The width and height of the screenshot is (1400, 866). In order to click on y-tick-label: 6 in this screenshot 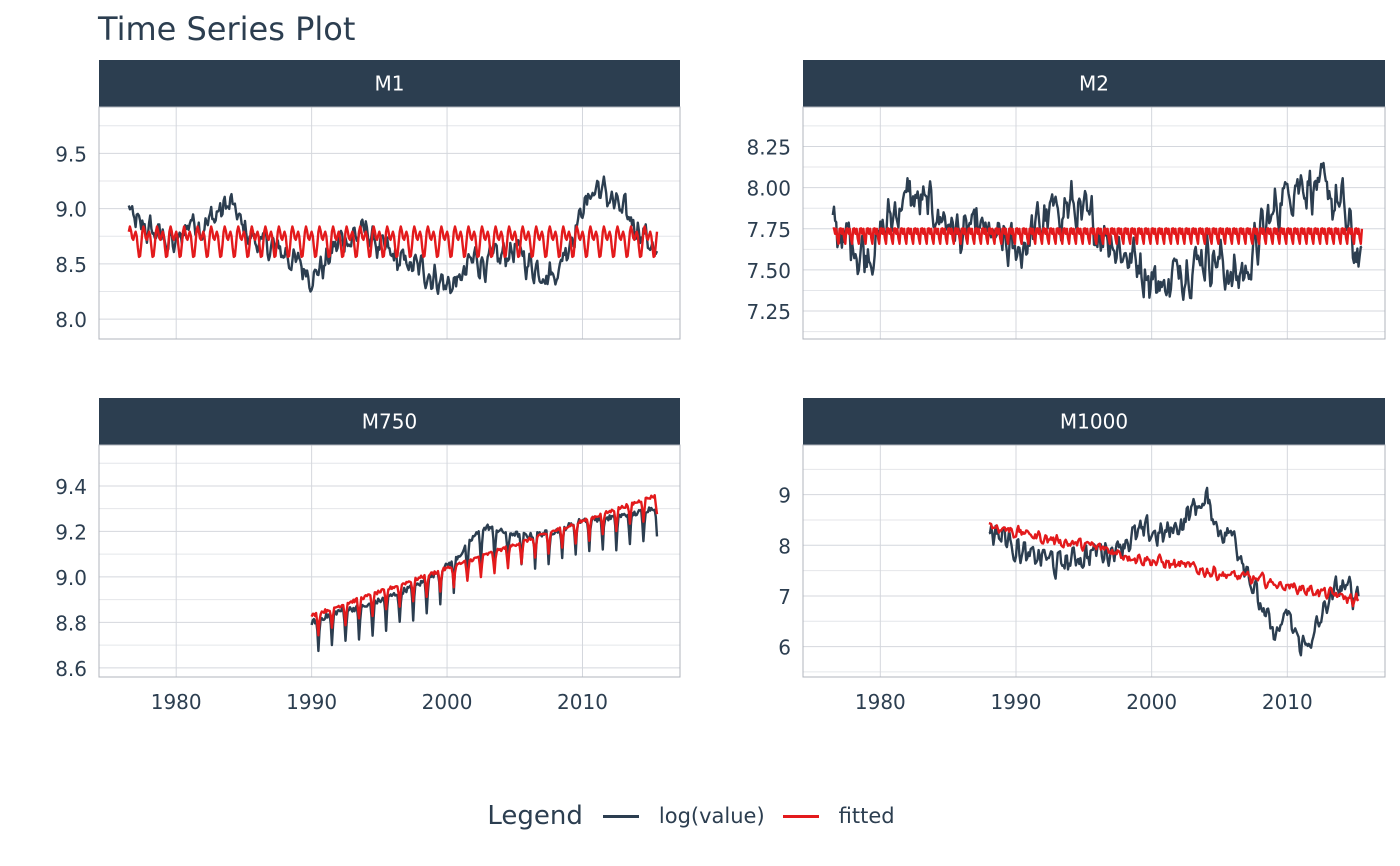, I will do `click(784, 648)`.